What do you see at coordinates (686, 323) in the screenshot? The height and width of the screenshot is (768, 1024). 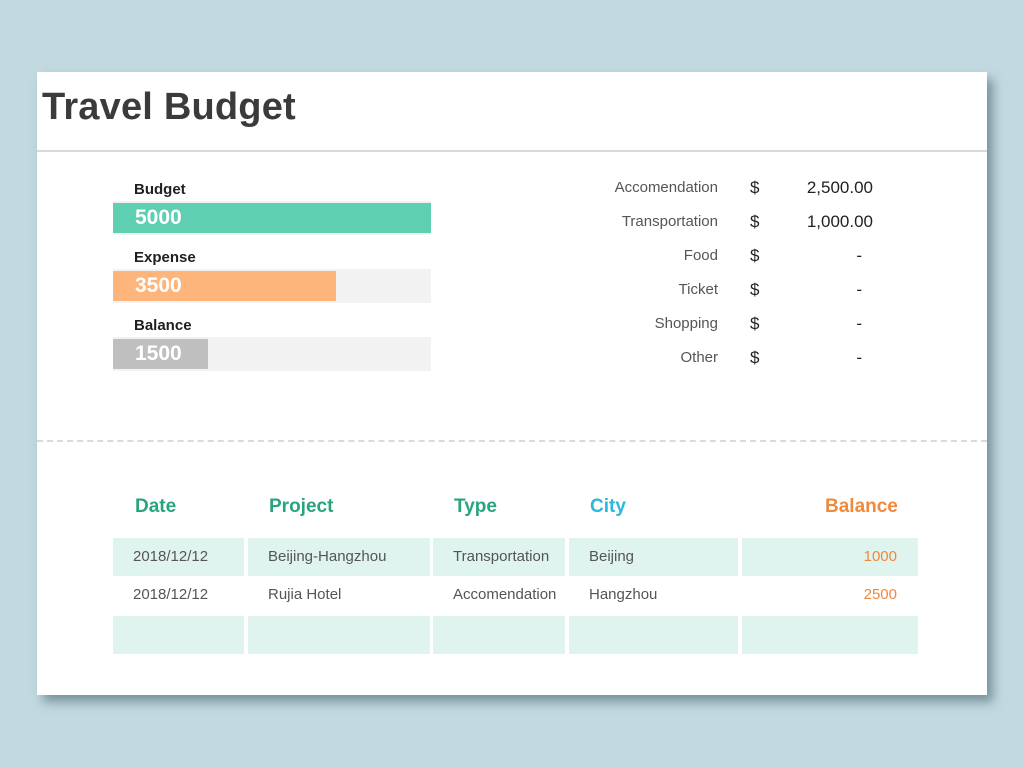 I see `category-name: Shopping` at bounding box center [686, 323].